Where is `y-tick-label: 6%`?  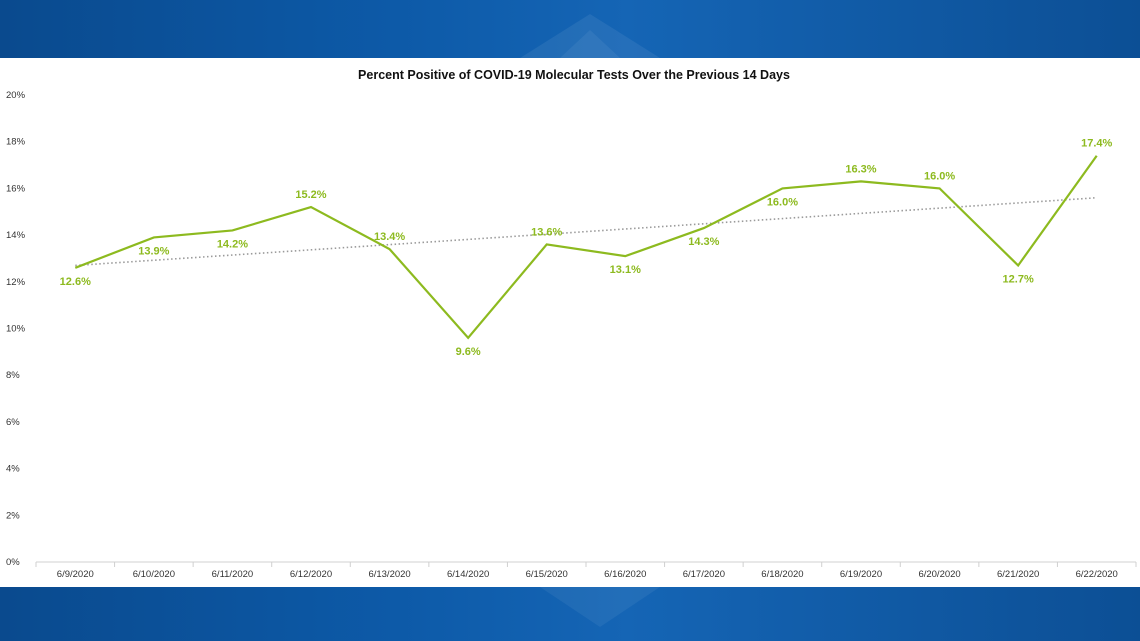
y-tick-label: 6% is located at coordinates (13, 422).